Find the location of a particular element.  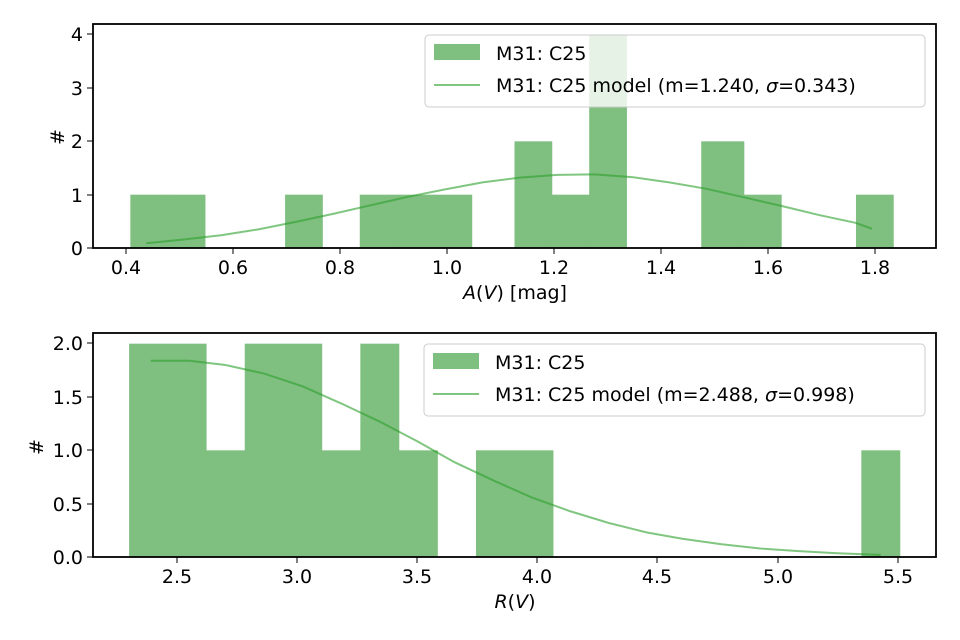

x-tick: 5.0 is located at coordinates (778, 572).